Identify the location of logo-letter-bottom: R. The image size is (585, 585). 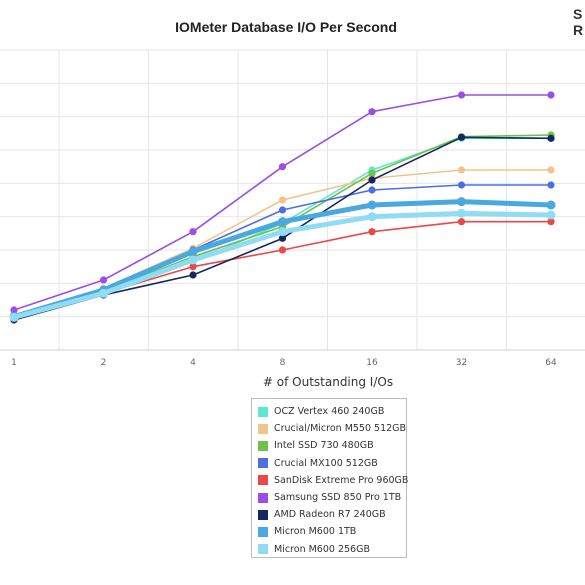
(578, 30).